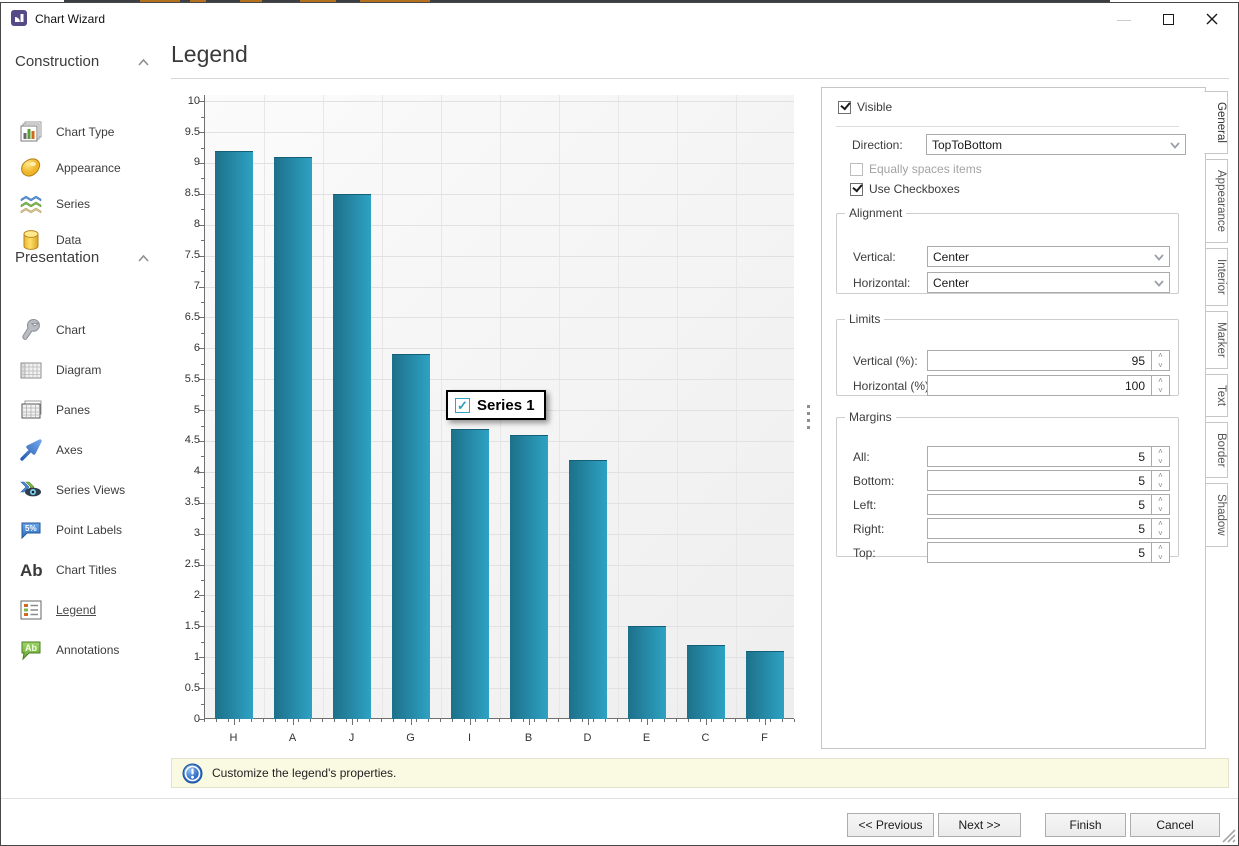 Image resolution: width=1239 pixels, height=846 pixels. Describe the element at coordinates (1056, 144) in the screenshot. I see `direction-dropdown: TopToBottom` at that location.